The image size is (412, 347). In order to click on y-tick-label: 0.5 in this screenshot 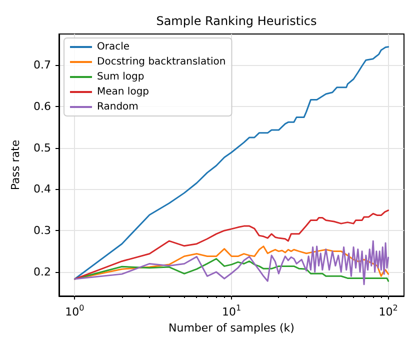, I will do `click(42, 147)`.